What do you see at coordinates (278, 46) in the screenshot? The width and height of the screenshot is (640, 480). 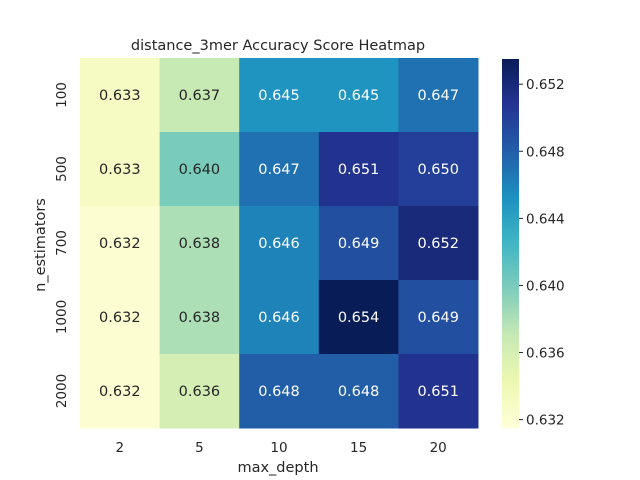 I see `chart-title: distance_3mer Accuracy Score Heatmap` at bounding box center [278, 46].